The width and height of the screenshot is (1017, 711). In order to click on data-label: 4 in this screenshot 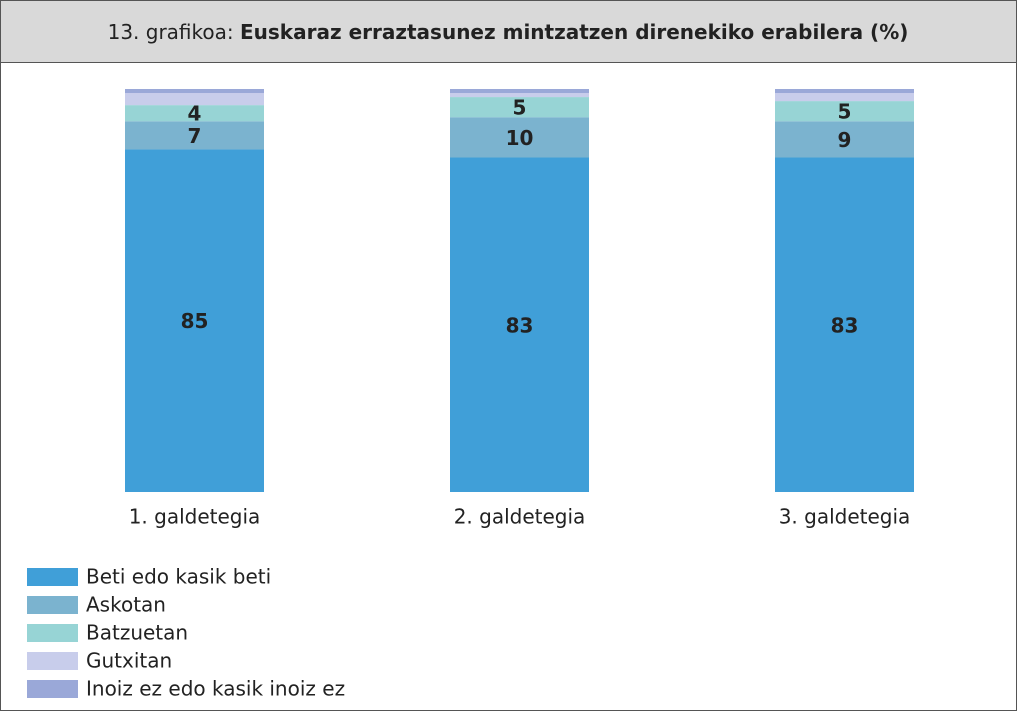, I will do `click(195, 114)`.